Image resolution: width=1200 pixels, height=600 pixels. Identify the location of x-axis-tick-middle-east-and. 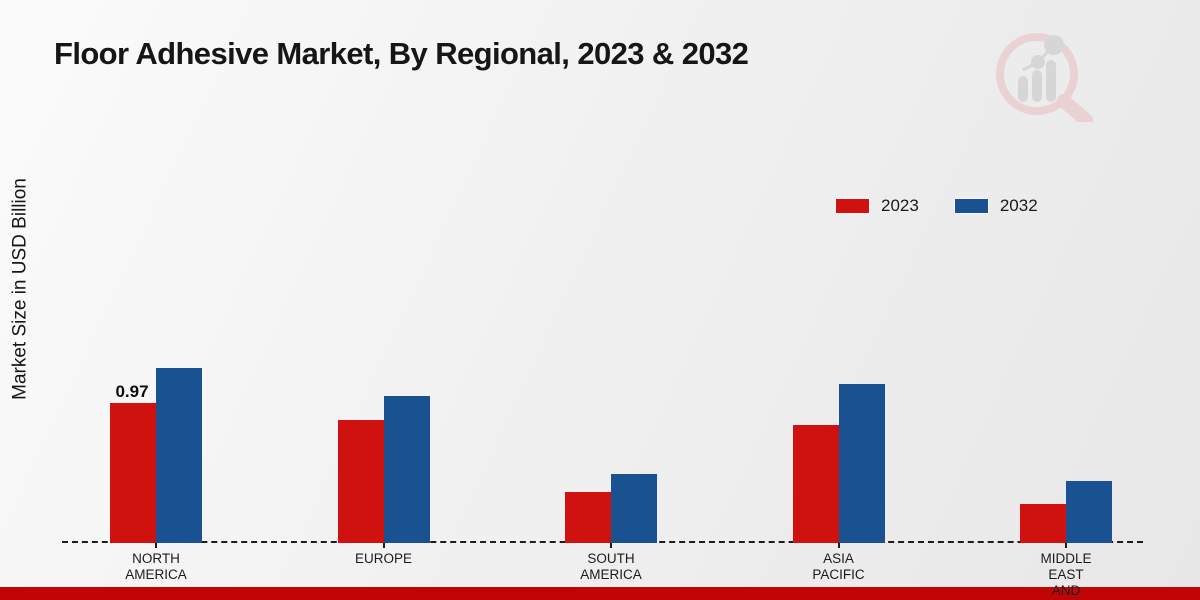
(1066, 545).